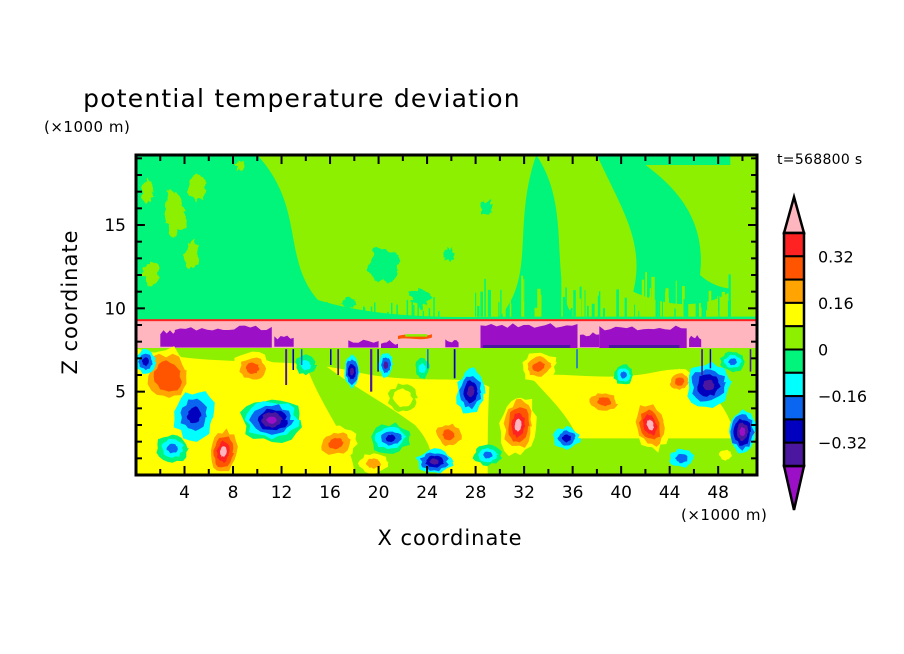  I want to click on colorbar-tick-label: −0.16, so click(842, 396).